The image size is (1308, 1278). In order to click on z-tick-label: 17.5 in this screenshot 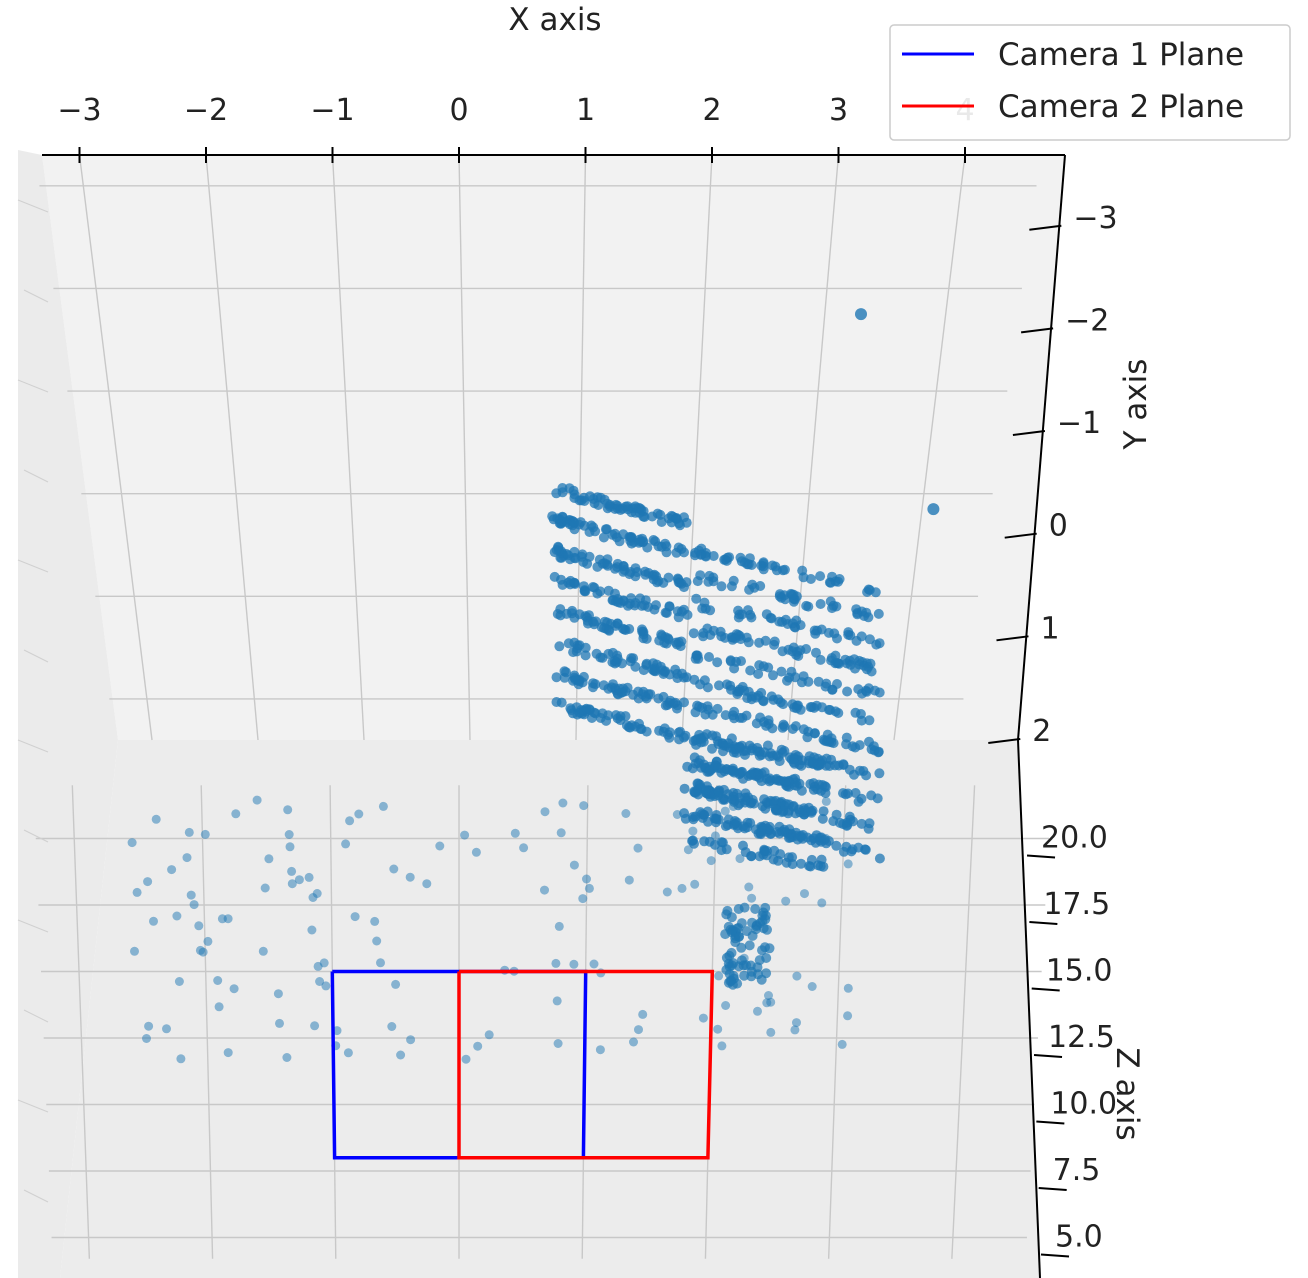, I will do `click(1076, 904)`.